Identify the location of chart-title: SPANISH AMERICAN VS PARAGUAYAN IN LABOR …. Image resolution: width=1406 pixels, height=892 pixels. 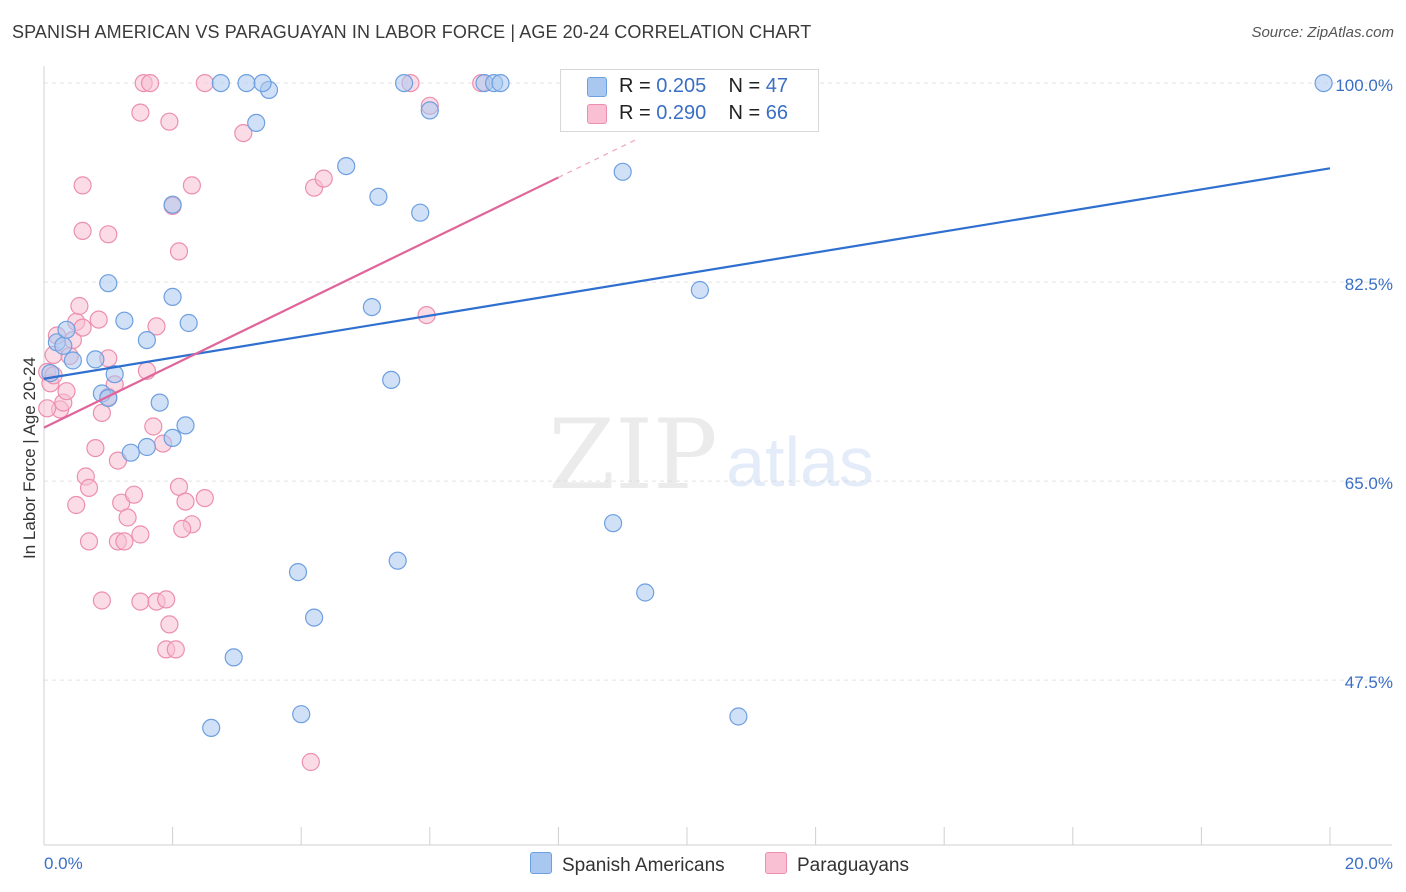
(412, 32).